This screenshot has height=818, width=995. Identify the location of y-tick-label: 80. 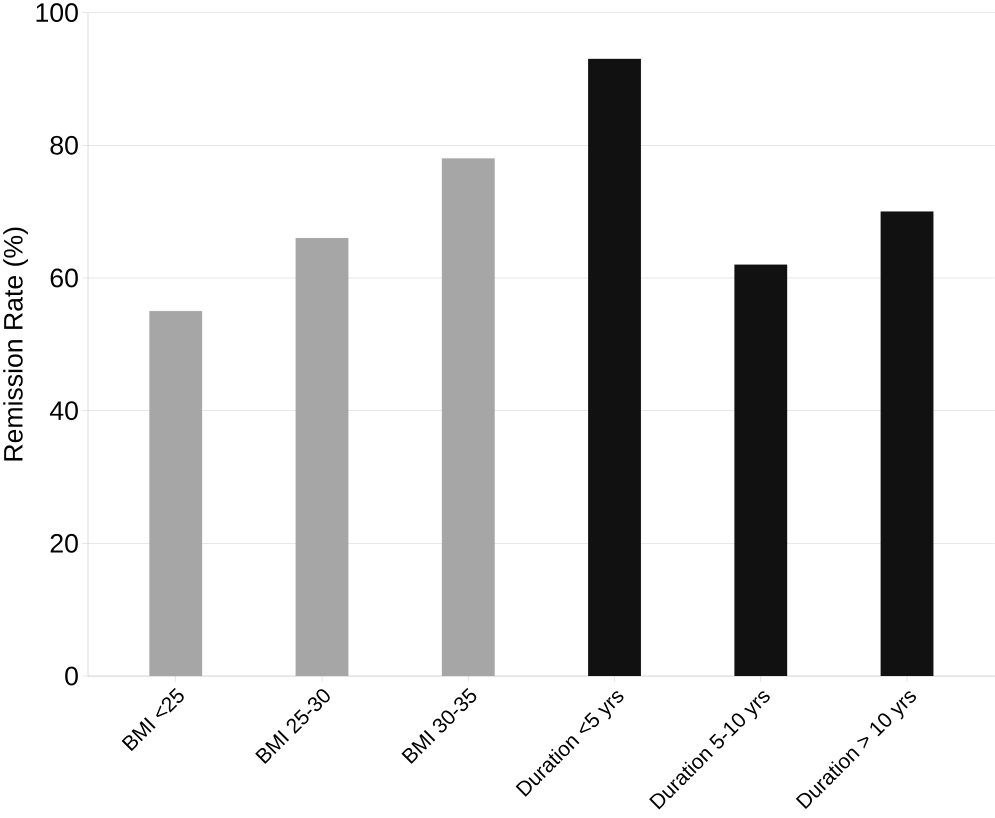
(64, 145).